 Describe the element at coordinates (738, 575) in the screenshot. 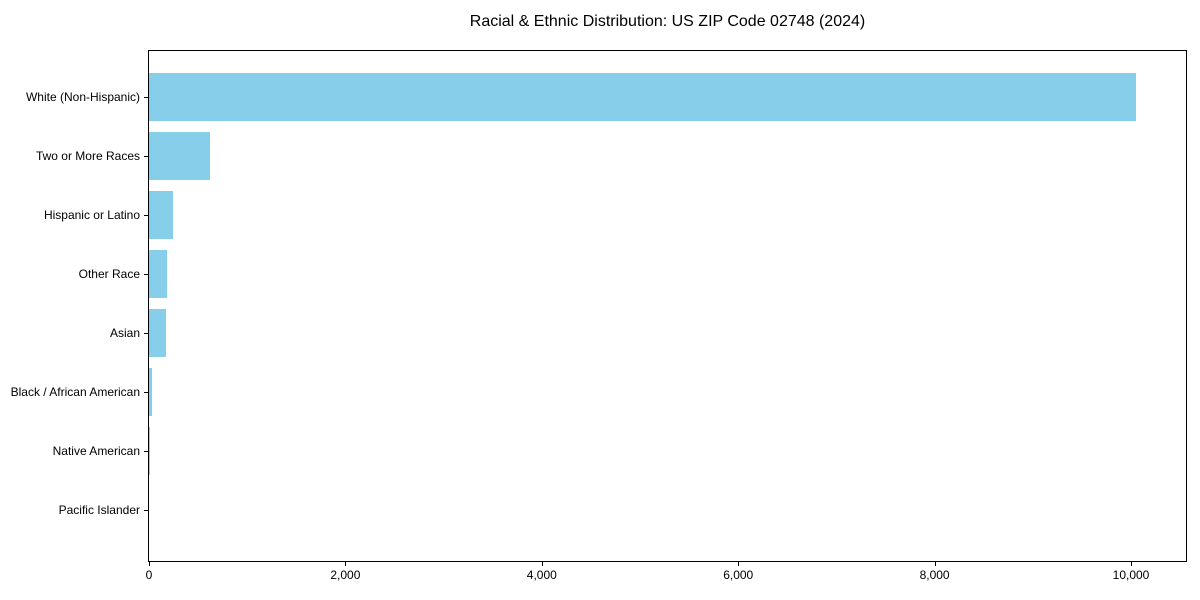

I see `x-tick-label: 6,000` at that location.